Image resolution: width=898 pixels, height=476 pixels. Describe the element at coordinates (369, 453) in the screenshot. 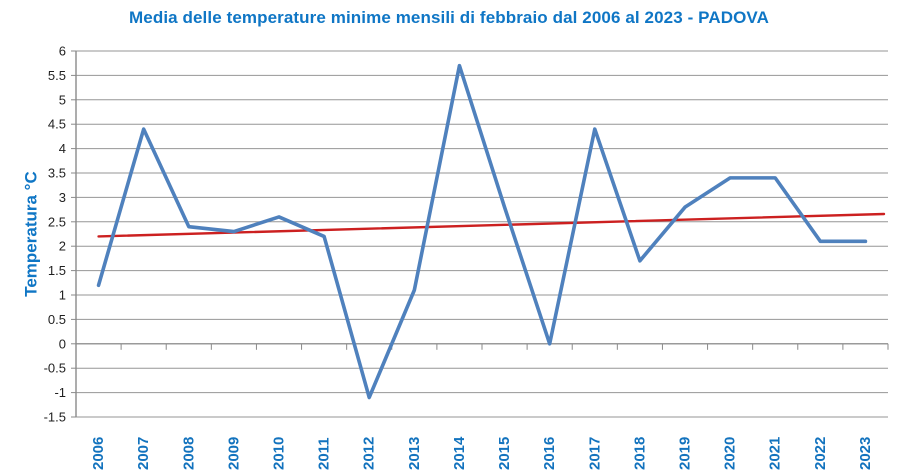

I see `x-category-label: 2012` at that location.